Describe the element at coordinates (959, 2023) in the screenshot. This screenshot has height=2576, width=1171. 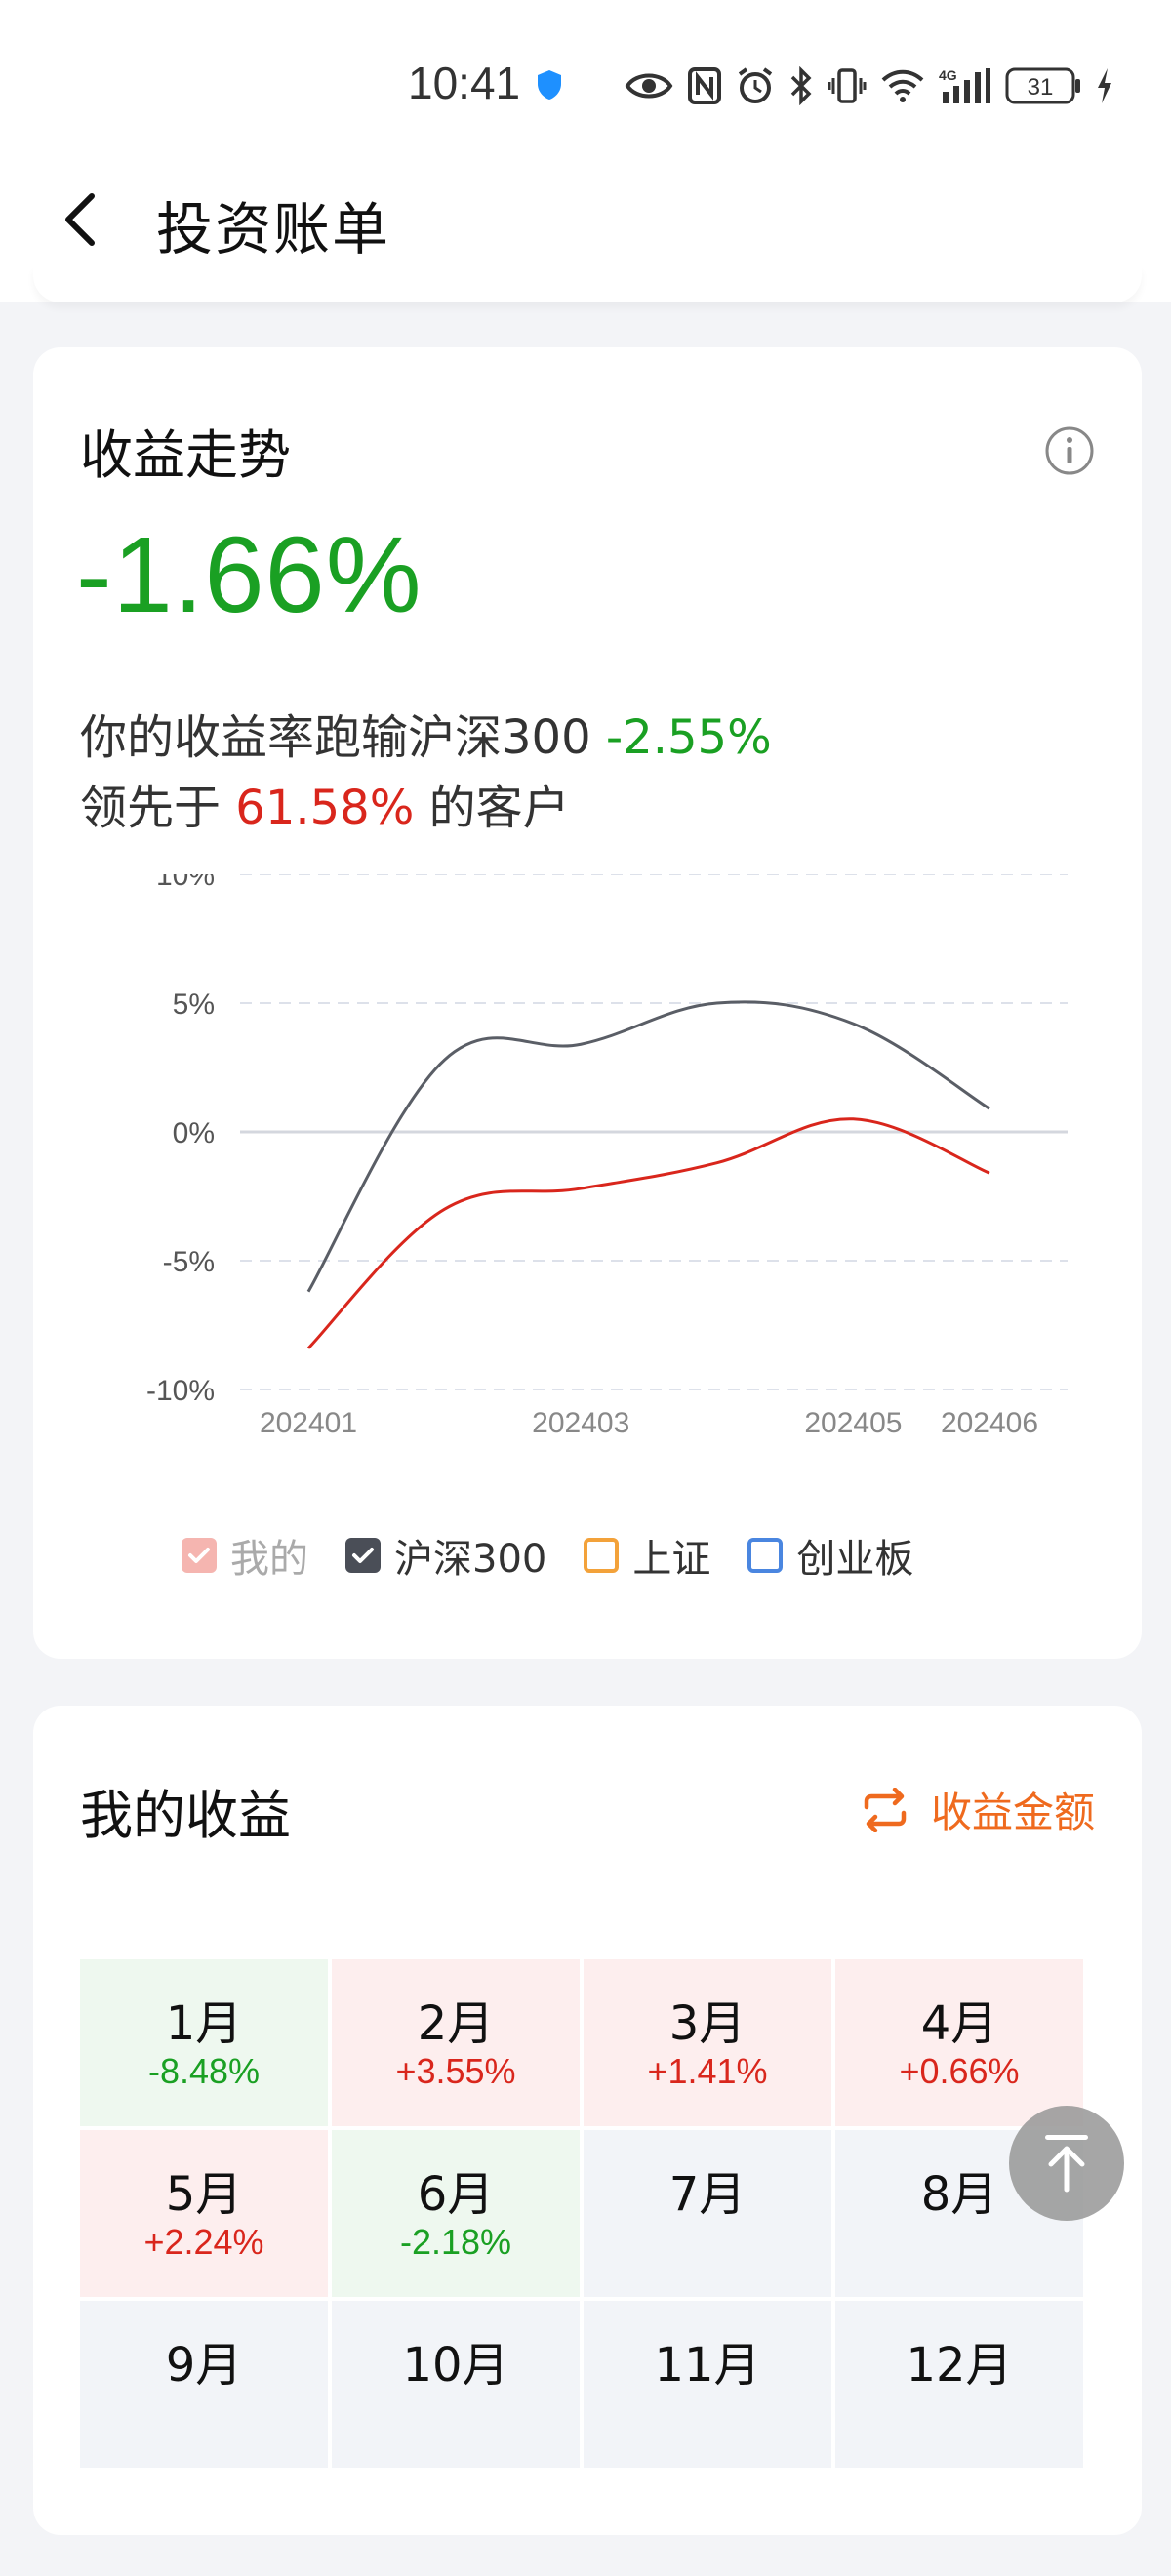
I see `month-label: 4月` at that location.